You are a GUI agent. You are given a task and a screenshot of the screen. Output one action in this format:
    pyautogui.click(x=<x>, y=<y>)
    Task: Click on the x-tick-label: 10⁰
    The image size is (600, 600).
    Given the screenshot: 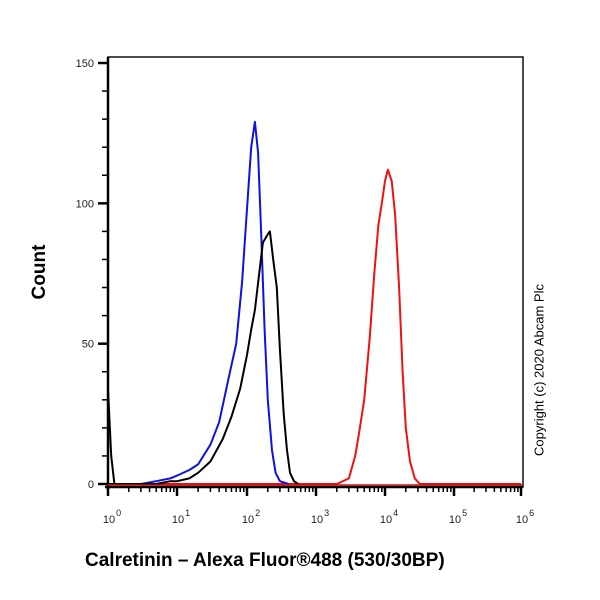 What is the action you would take?
    pyautogui.click(x=112, y=517)
    